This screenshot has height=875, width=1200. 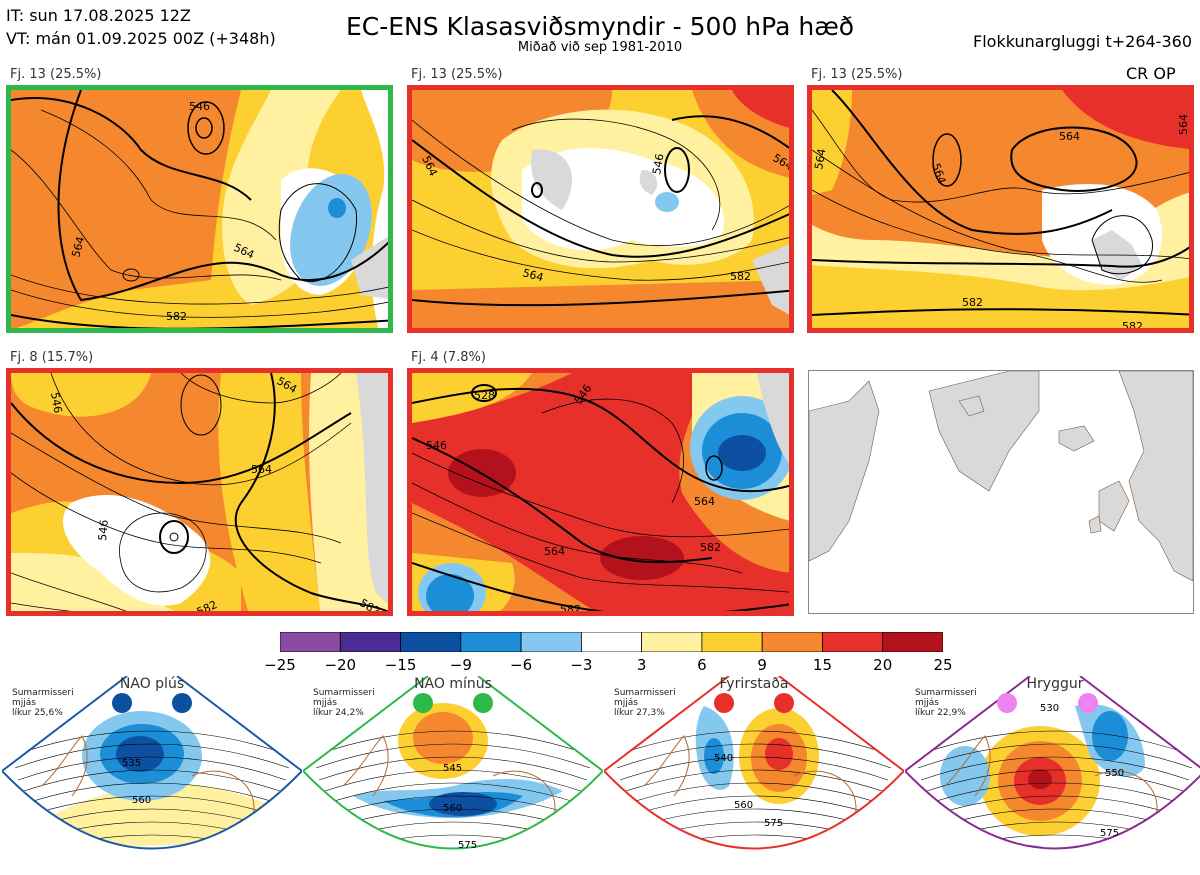 What do you see at coordinates (641, 665) in the screenshot?
I see `colorbar-tick-label: 3` at bounding box center [641, 665].